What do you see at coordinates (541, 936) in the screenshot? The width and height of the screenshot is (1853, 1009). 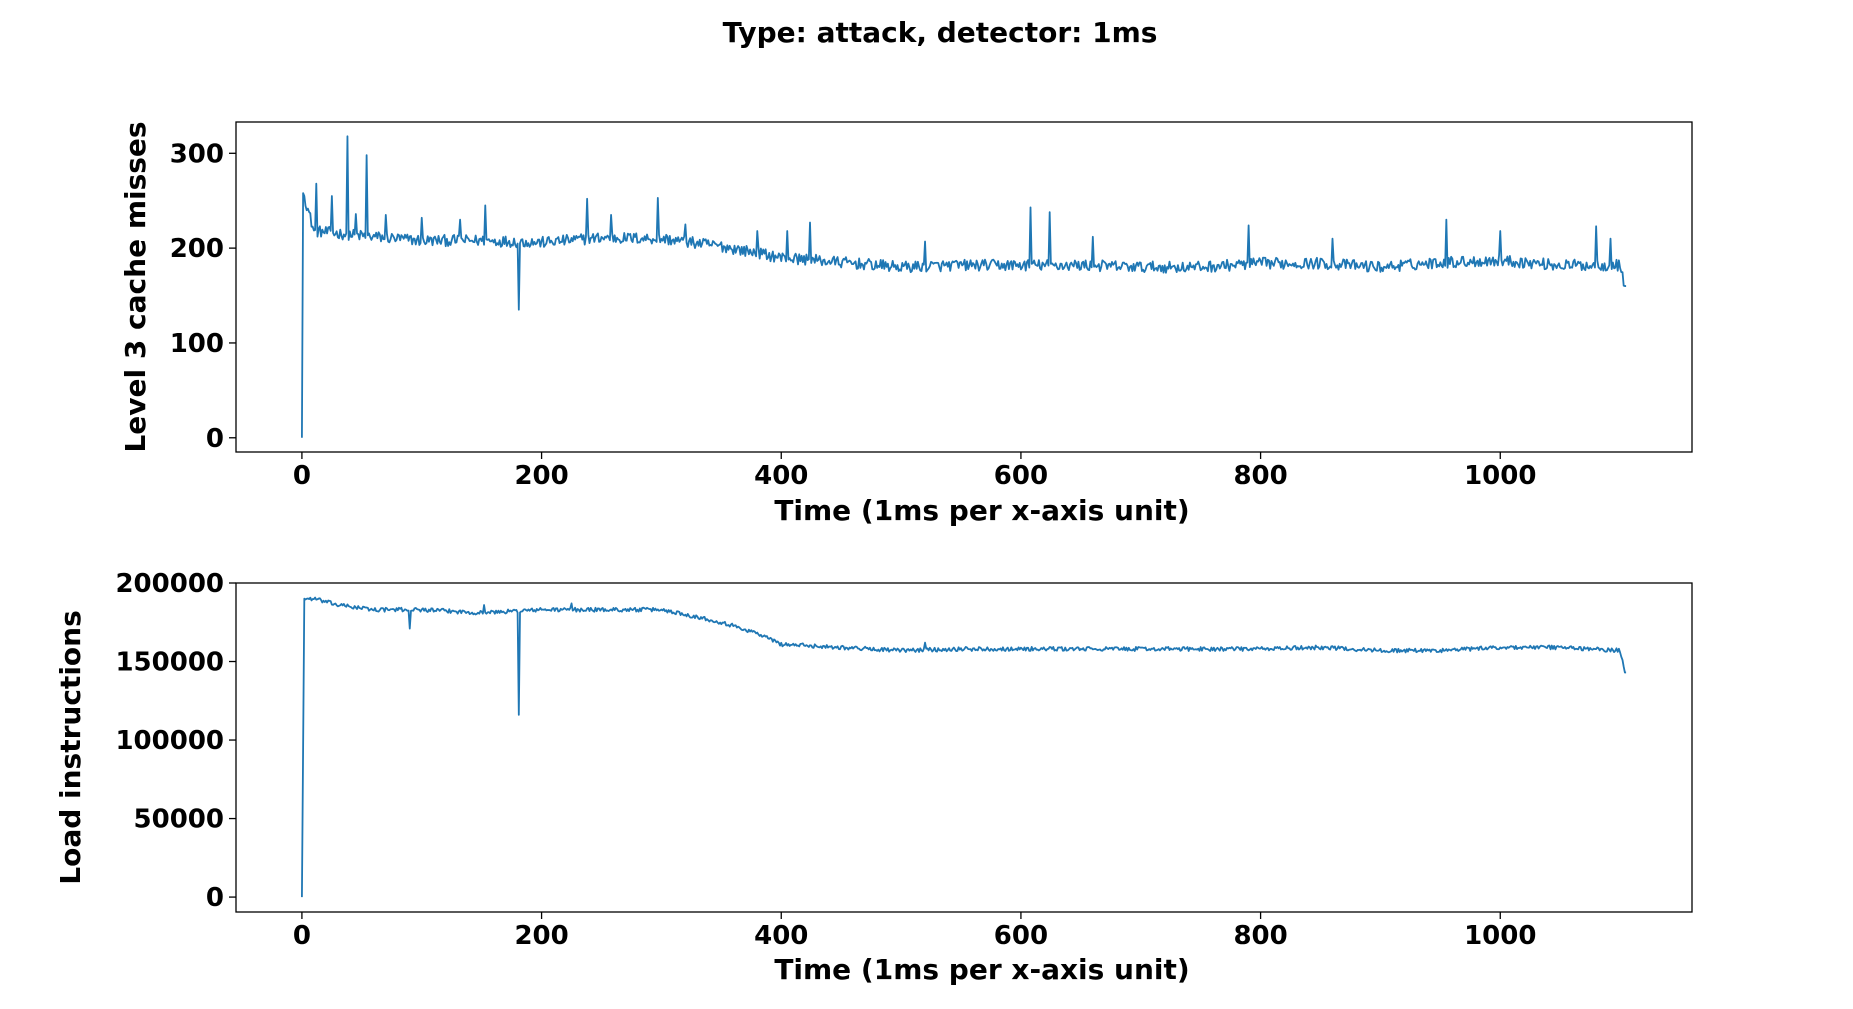 I see `load-instructions-xtick-label: 200` at bounding box center [541, 936].